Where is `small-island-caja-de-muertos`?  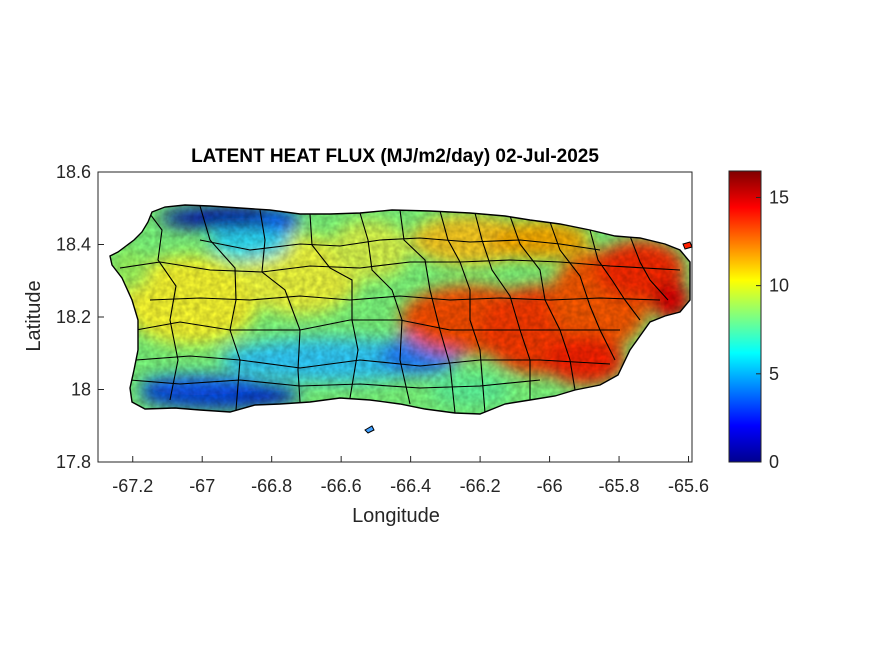 small-island-caja-de-muertos is located at coordinates (369, 429).